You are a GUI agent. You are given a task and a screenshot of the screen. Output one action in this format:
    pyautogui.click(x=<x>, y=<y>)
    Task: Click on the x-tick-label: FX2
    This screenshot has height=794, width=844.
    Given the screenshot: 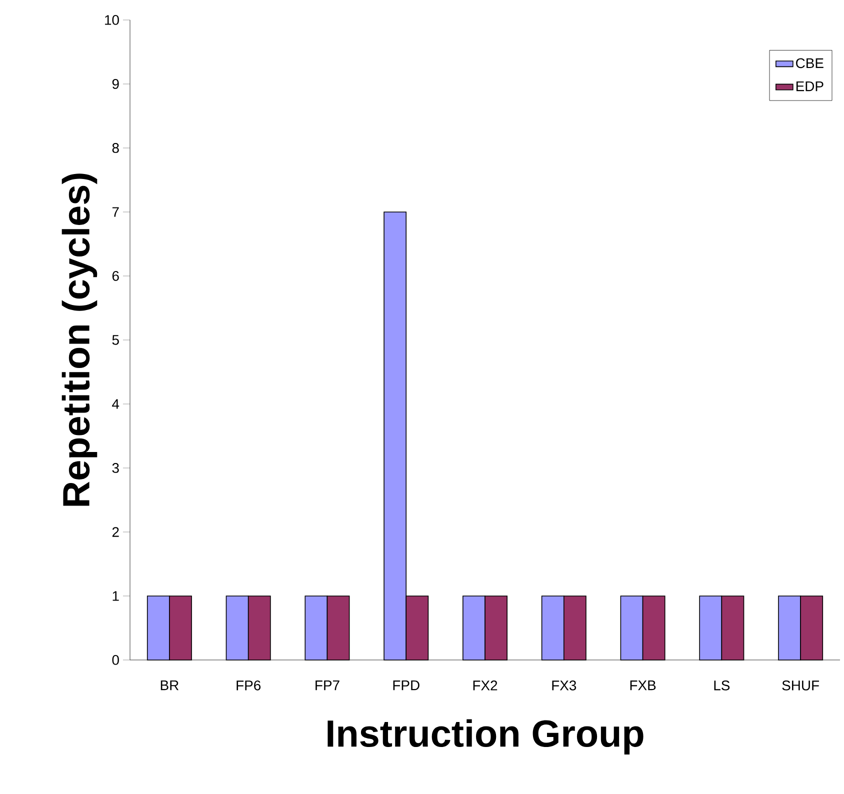 What is the action you would take?
    pyautogui.click(x=485, y=685)
    